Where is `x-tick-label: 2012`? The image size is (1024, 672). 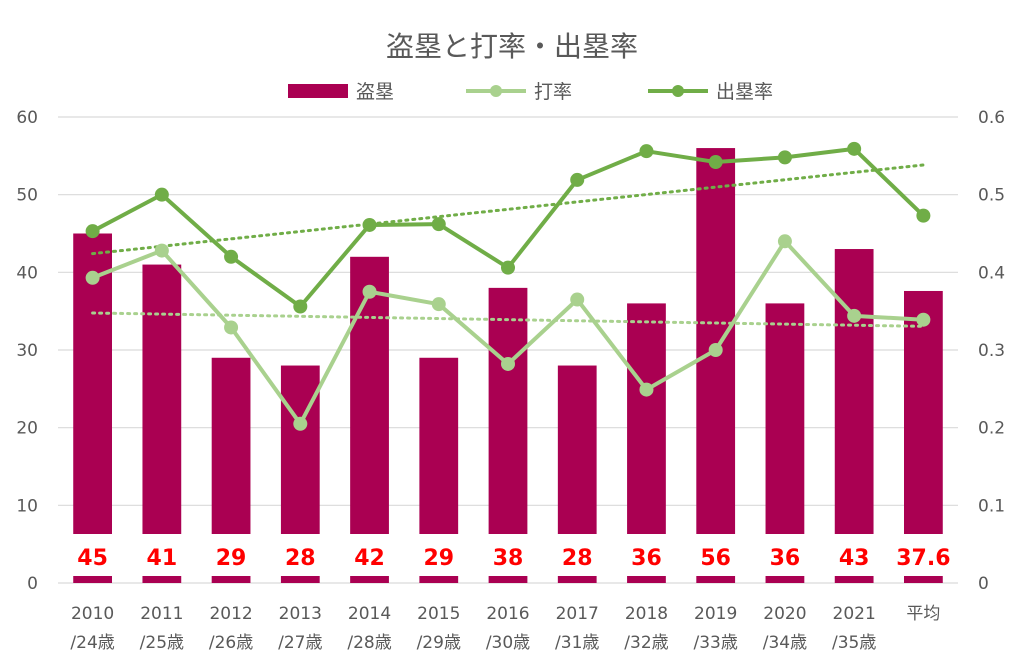 x-tick-label: 2012 is located at coordinates (230, 614).